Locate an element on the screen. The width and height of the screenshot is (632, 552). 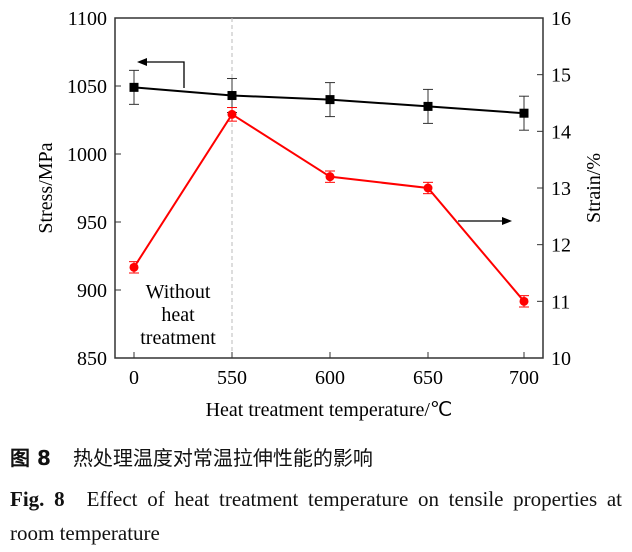
caption-chinese: 图 8 热处理温度对常温拉伸性能的影响 is located at coordinates (191, 456).